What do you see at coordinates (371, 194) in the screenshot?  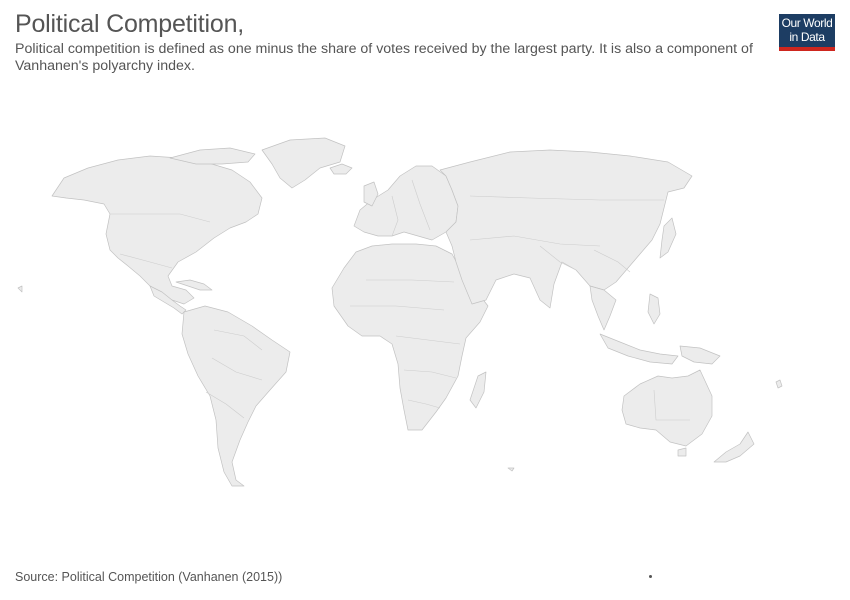 I see `region-british-isles` at bounding box center [371, 194].